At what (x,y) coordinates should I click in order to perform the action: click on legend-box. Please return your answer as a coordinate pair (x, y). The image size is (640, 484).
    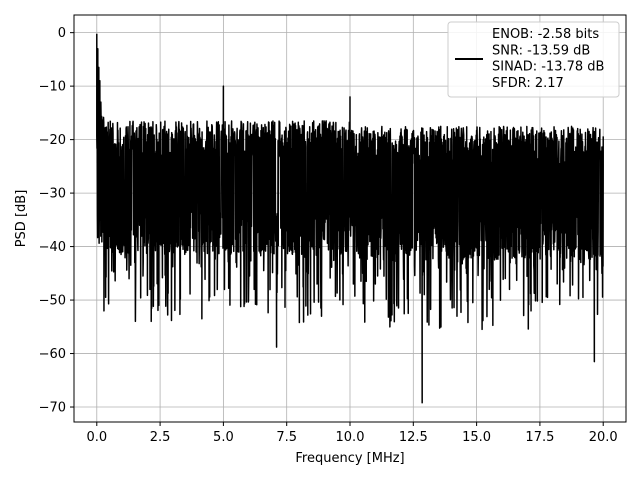
    Looking at the image, I should click on (533, 59).